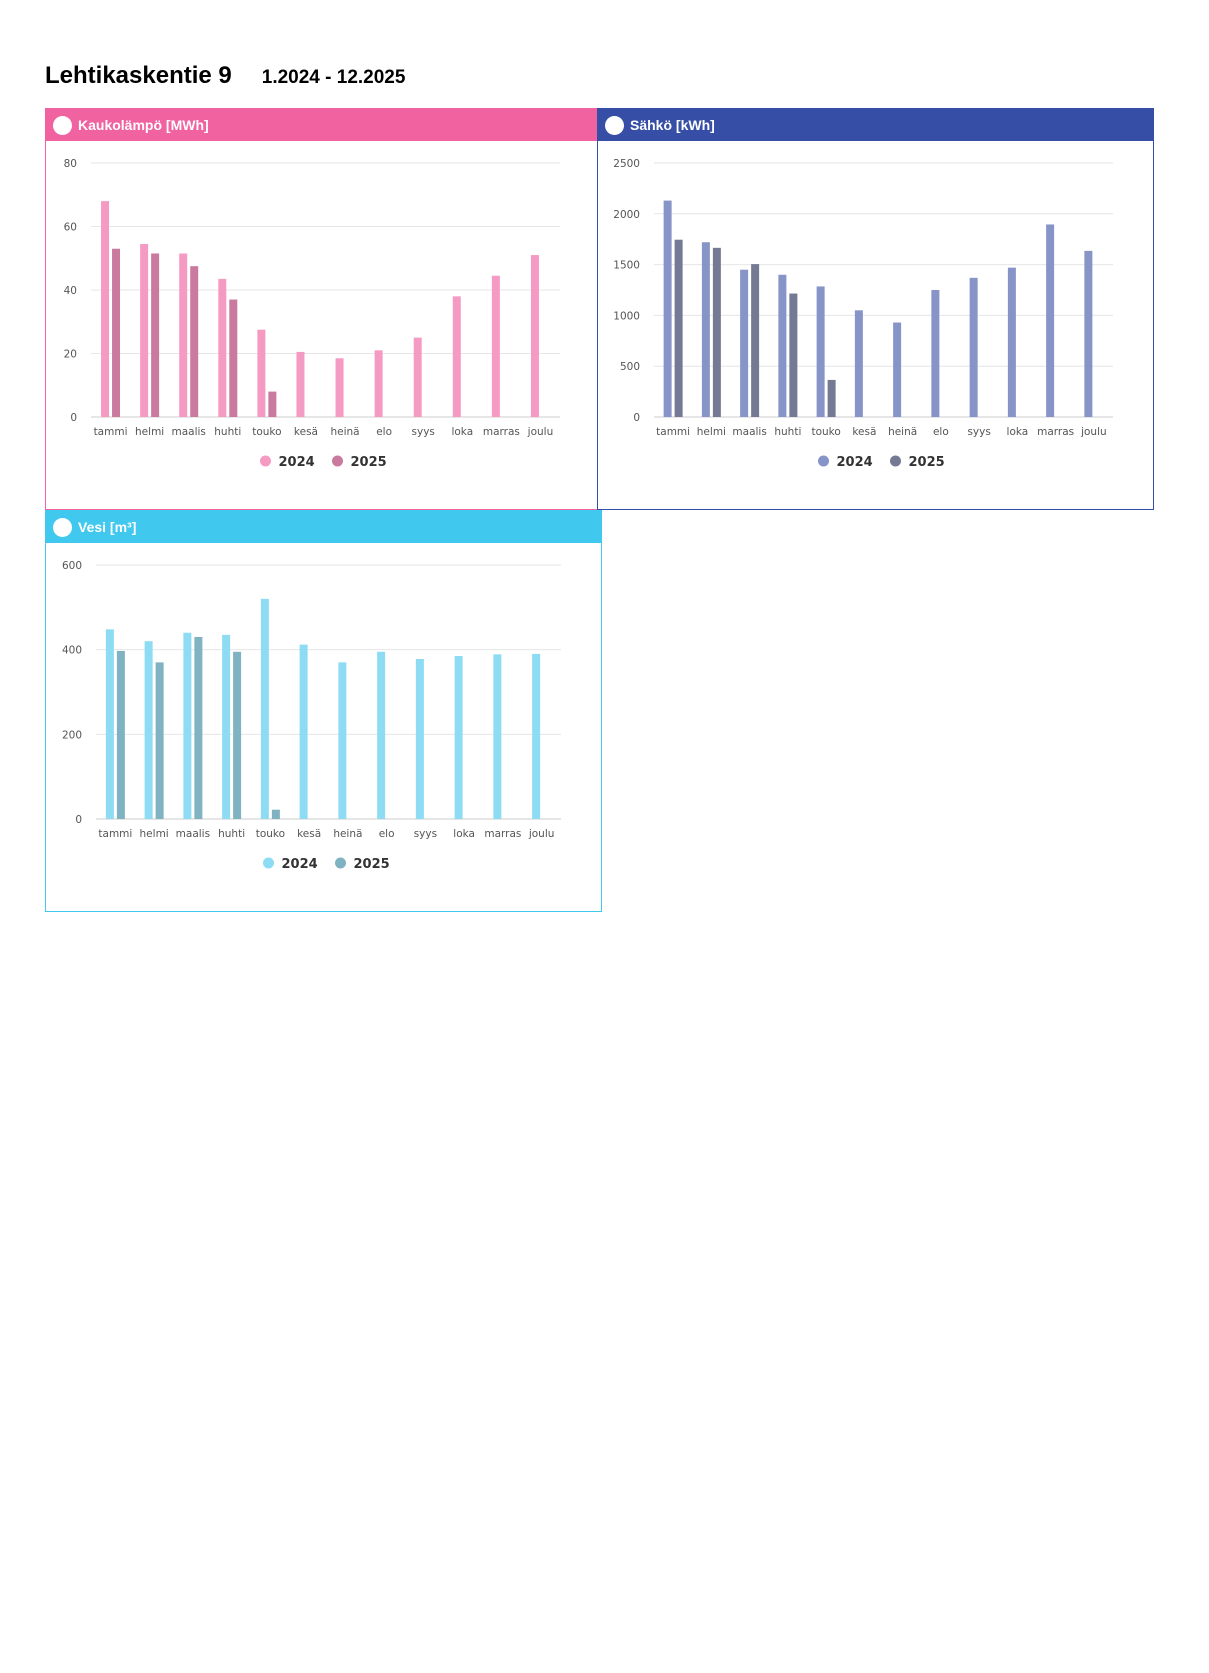 This screenshot has height=1673, width=1209. Describe the element at coordinates (70, 228) in the screenshot. I see `heat-y-tick-label: 60` at that location.